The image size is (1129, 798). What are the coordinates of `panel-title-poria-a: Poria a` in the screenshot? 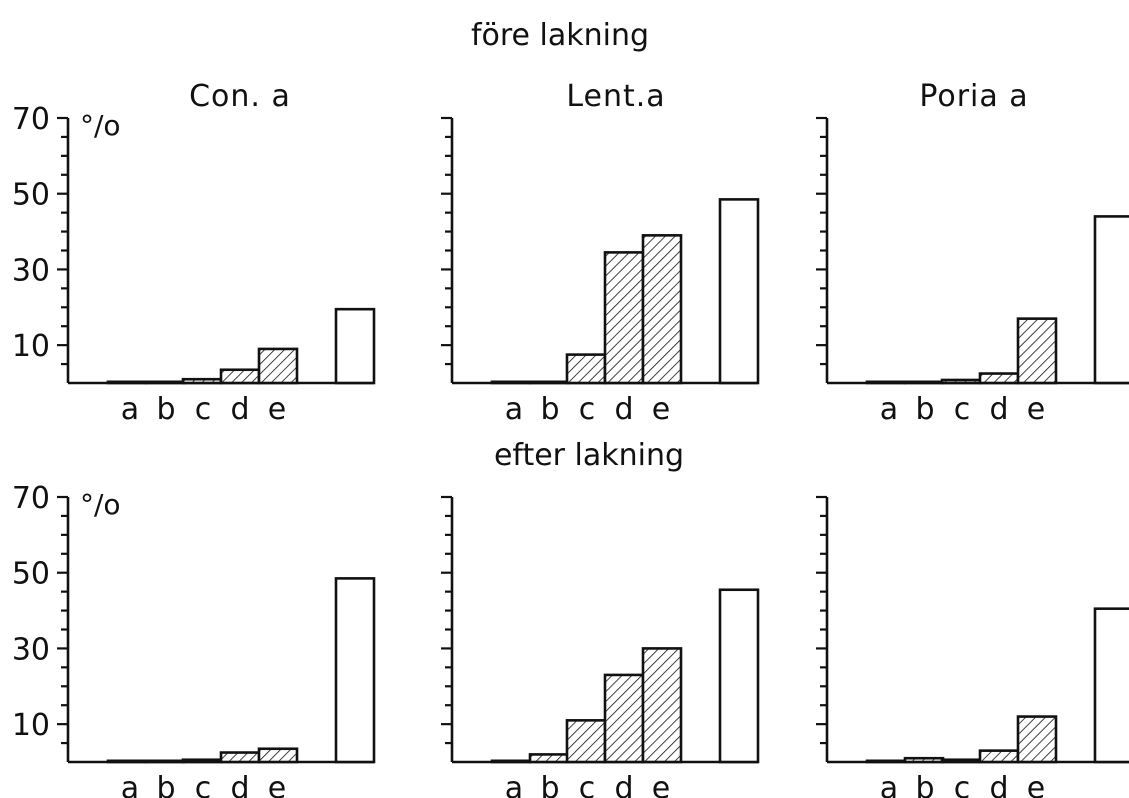 It's located at (973, 96).